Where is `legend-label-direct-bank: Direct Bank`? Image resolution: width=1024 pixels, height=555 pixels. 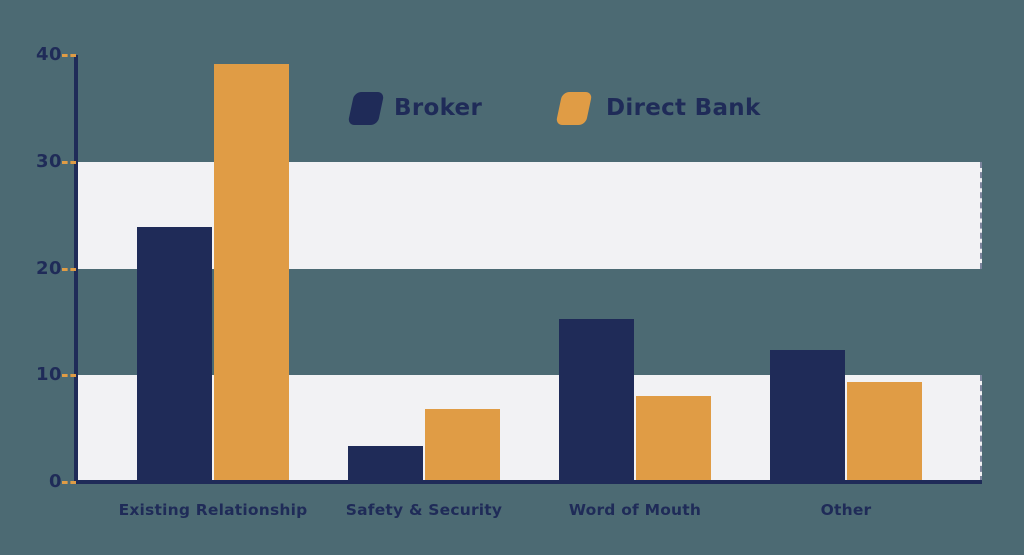 legend-label-direct-bank: Direct Bank is located at coordinates (683, 108).